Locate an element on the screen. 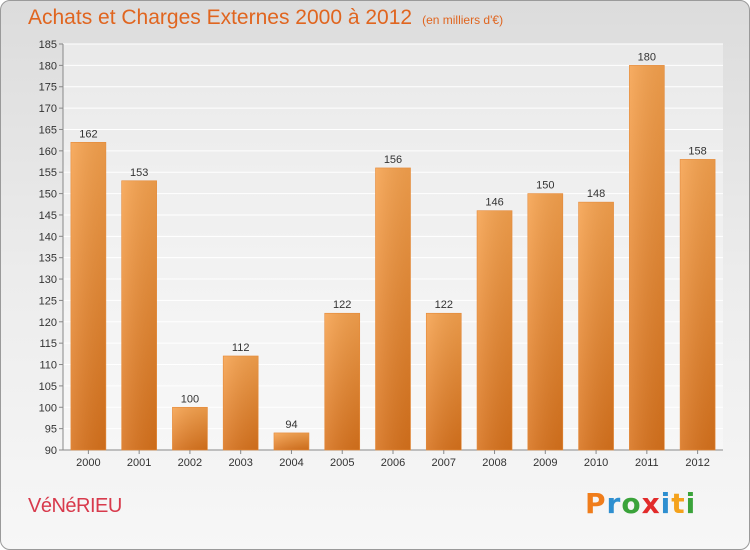 The width and height of the screenshot is (750, 550). x-tick-label: 2010 is located at coordinates (596, 463).